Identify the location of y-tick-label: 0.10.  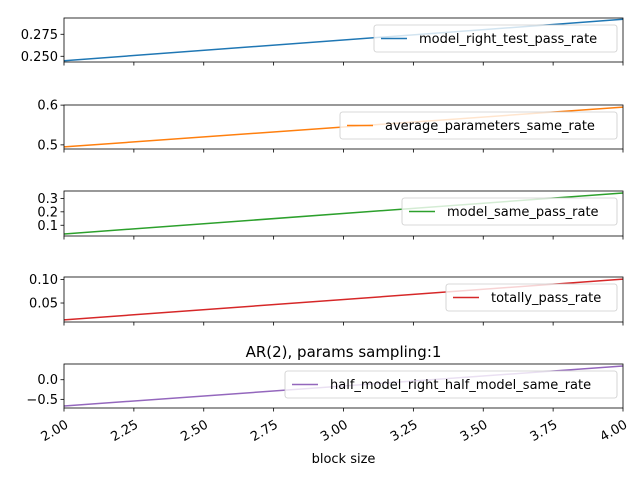
(43, 280).